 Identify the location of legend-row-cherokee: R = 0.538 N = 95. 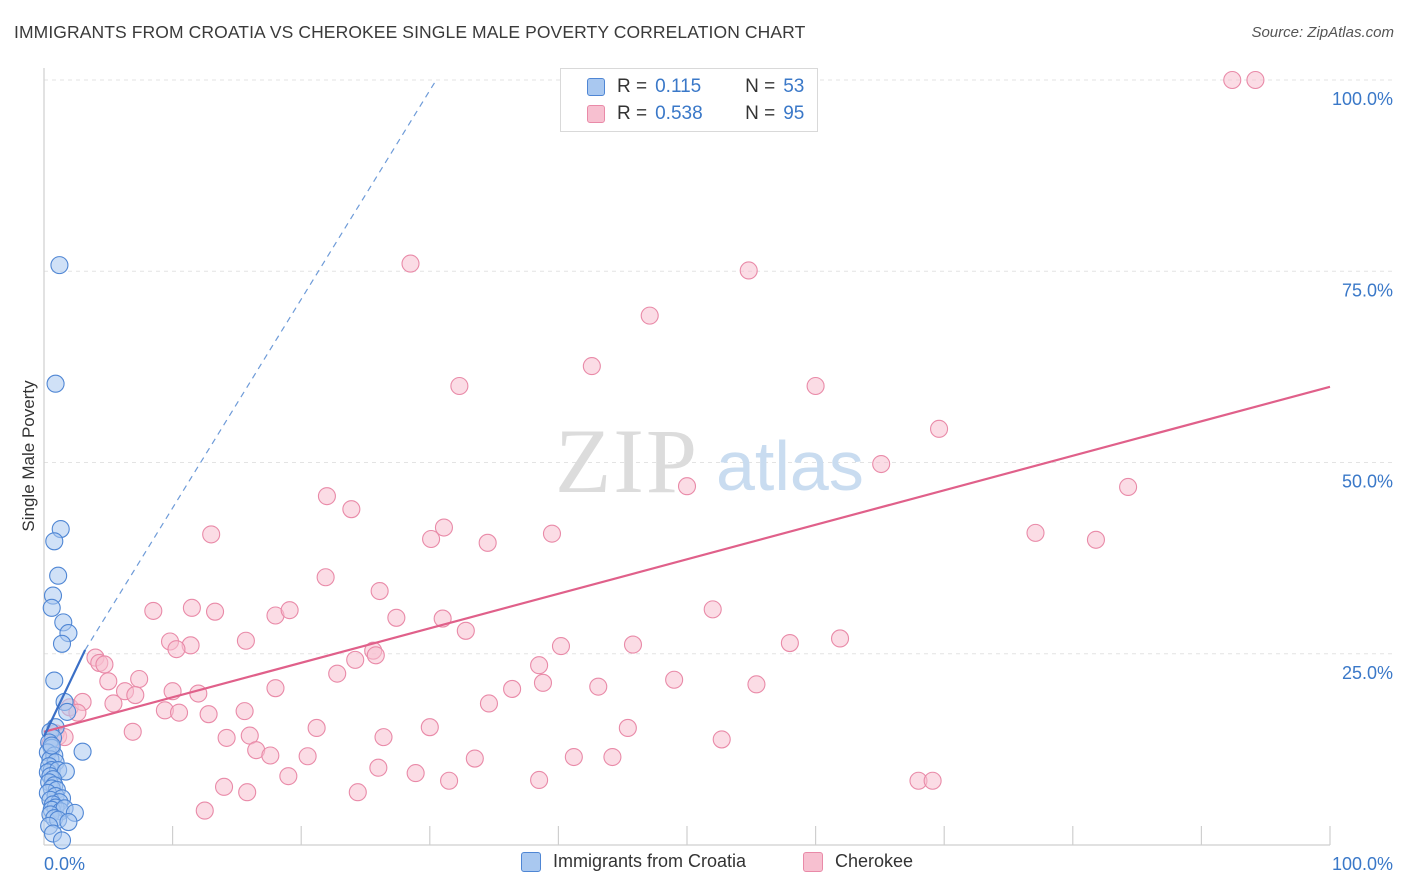
(682, 114).